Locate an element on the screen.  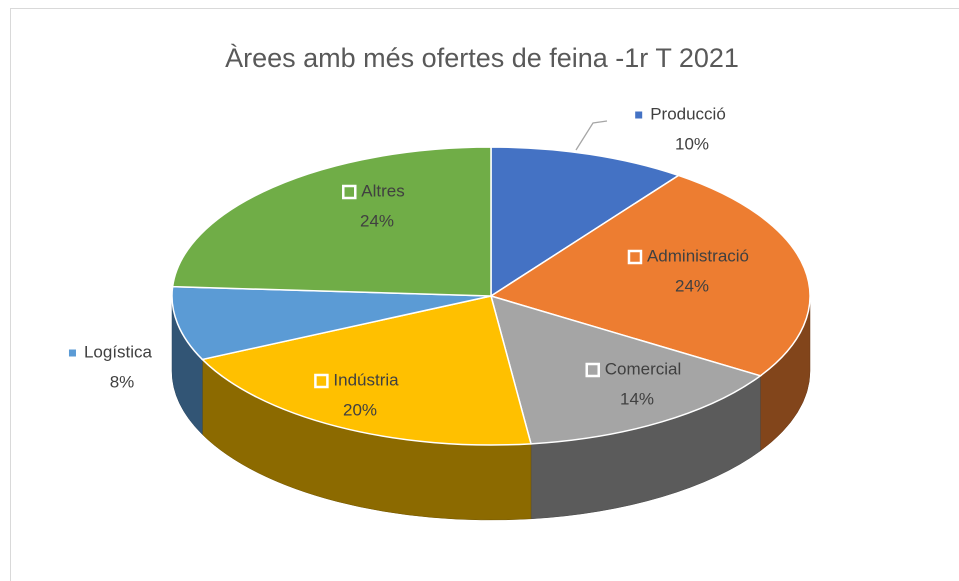
data-label-name: Altres is located at coordinates (382, 190).